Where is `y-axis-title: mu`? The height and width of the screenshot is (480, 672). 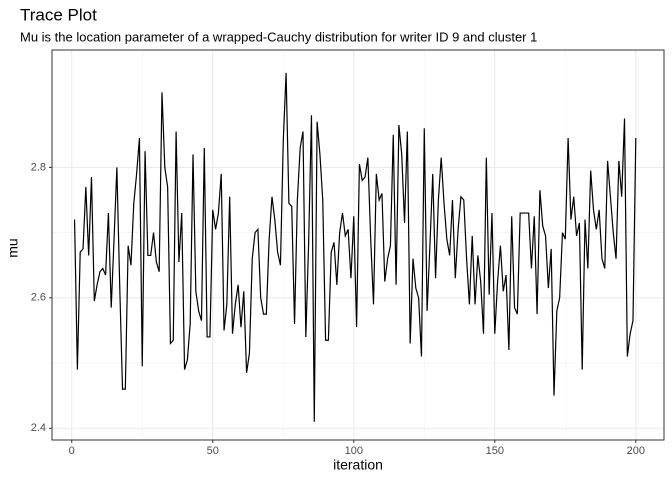 y-axis-title: mu is located at coordinates (13, 247).